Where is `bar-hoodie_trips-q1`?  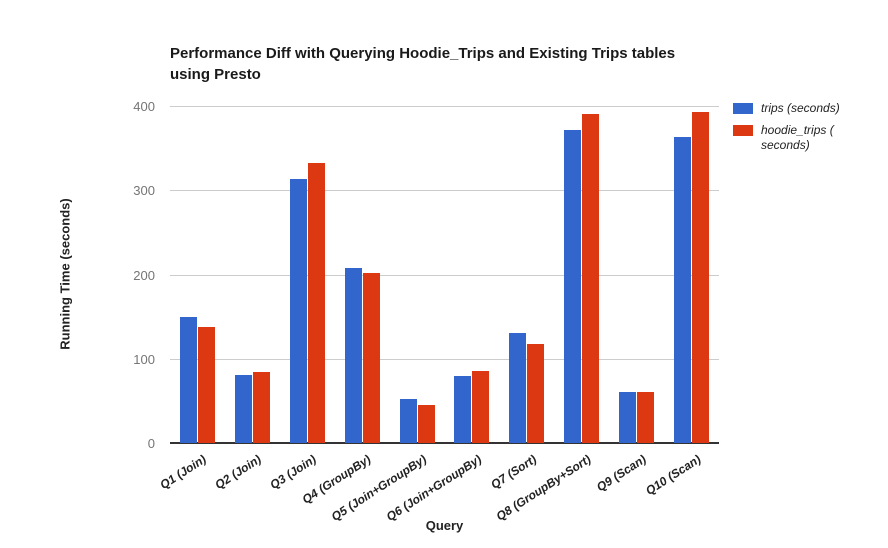
bar-hoodie_trips-q1 is located at coordinates (206, 384).